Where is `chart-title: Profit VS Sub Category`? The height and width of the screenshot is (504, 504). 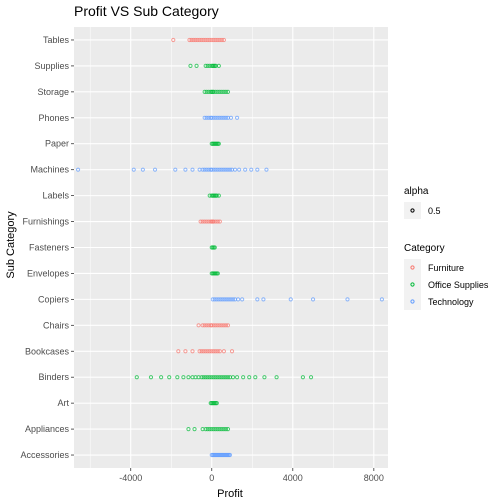
chart-title: Profit VS Sub Category is located at coordinates (146, 11).